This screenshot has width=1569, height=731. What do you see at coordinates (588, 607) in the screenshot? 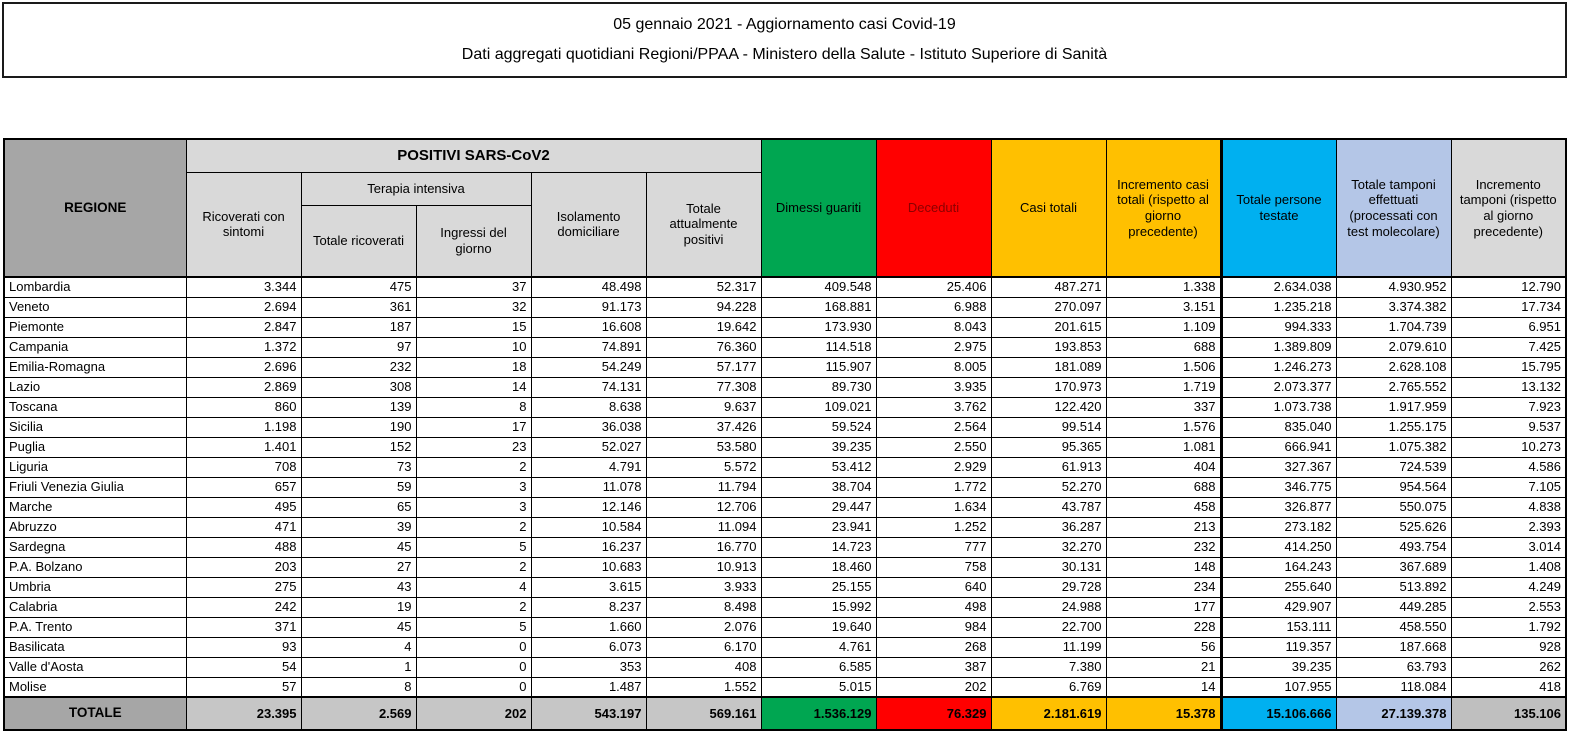
I see `value-cell: 8.237` at bounding box center [588, 607].